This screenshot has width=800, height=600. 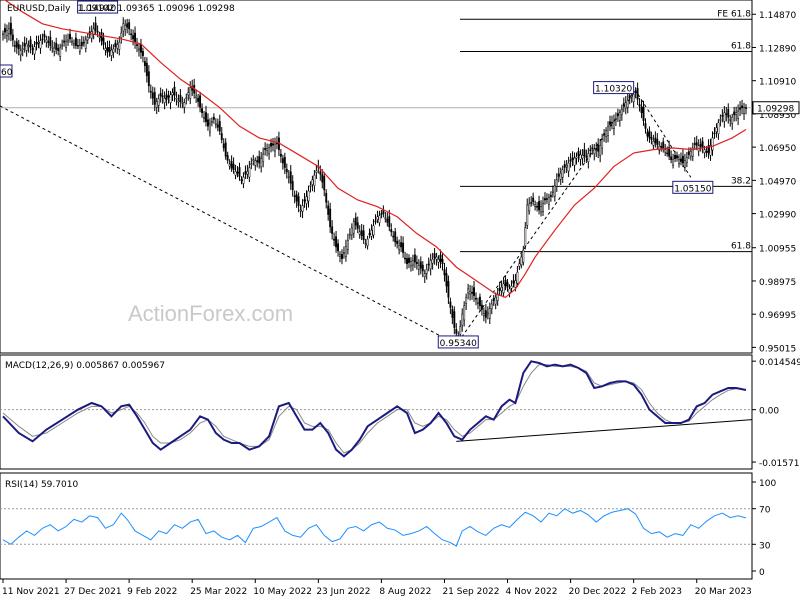 I want to click on price-tick-label: 0.95015, so click(x=777, y=349).